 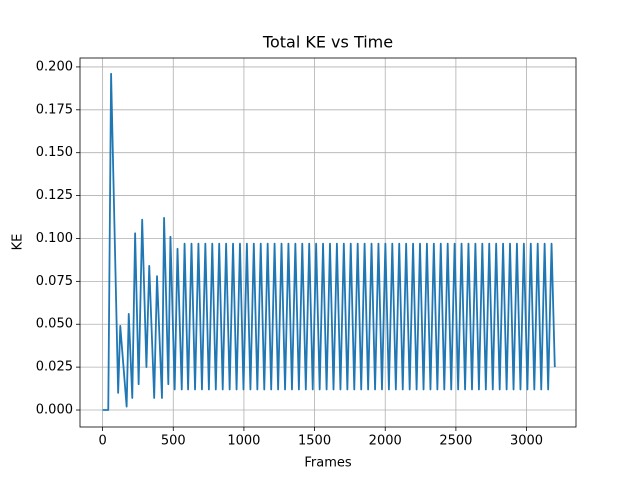 I want to click on x-tick-label: 0, so click(x=102, y=441).